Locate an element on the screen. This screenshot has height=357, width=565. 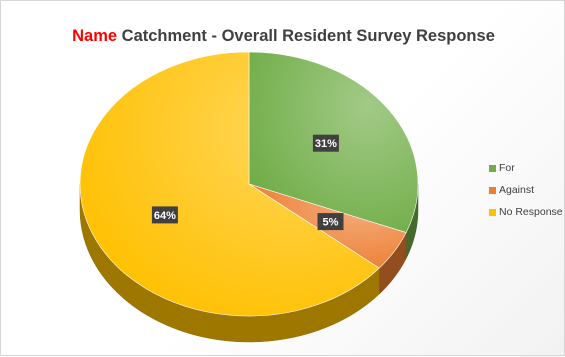
legend-item-no-response: No Response is located at coordinates (526, 212).